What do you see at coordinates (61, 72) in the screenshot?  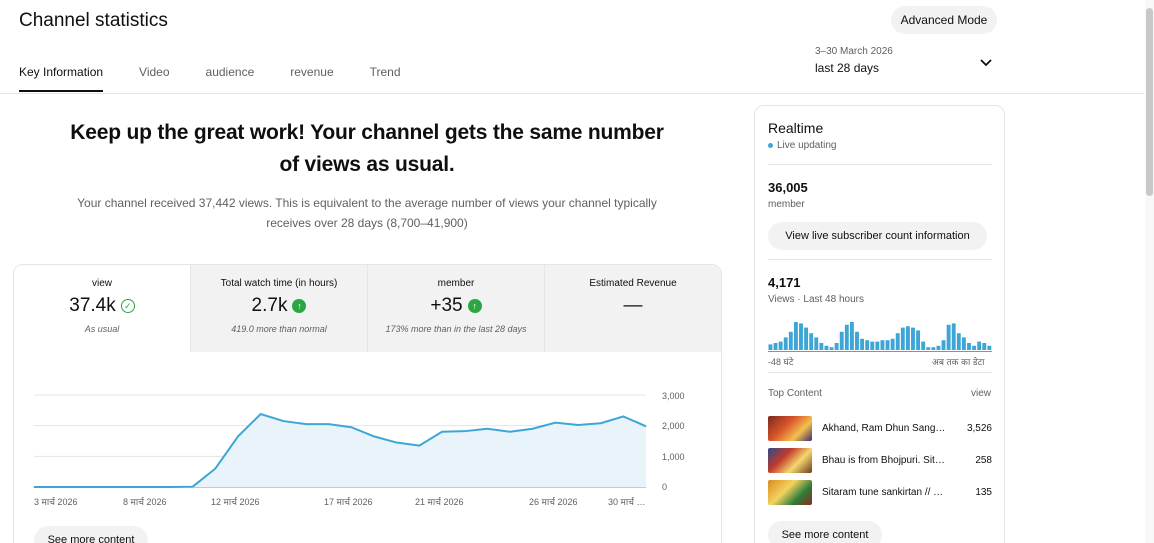 I see `tab-key-information: Key Information` at bounding box center [61, 72].